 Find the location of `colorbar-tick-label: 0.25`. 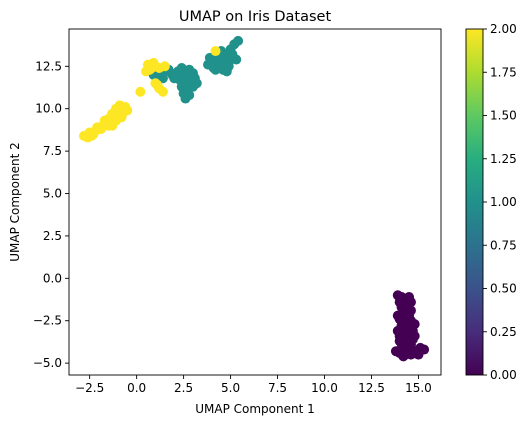

colorbar-tick-label: 0.25 is located at coordinates (503, 332).